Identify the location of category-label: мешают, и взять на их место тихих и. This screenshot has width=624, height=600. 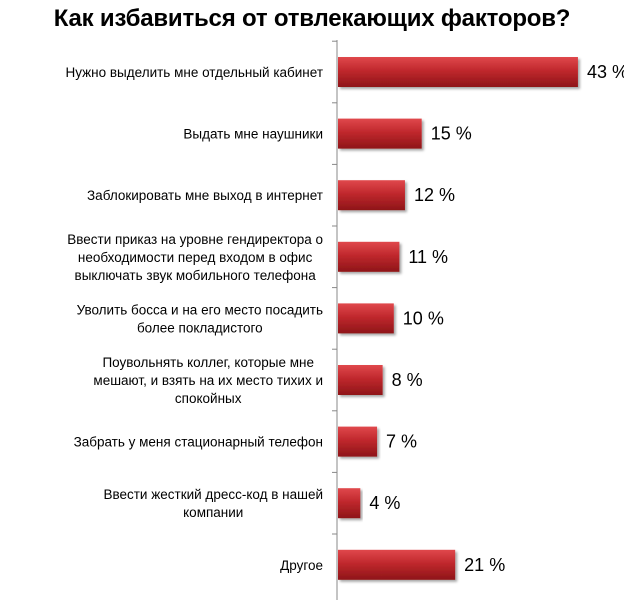
(208, 380).